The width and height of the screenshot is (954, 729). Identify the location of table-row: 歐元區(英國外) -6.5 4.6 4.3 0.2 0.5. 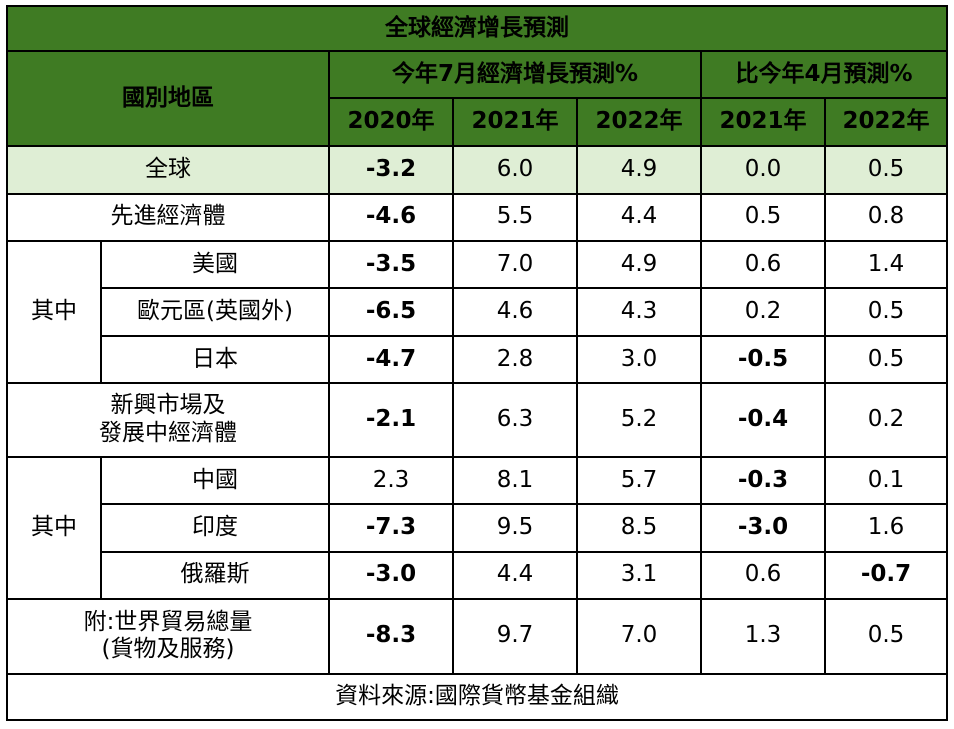
(478, 312).